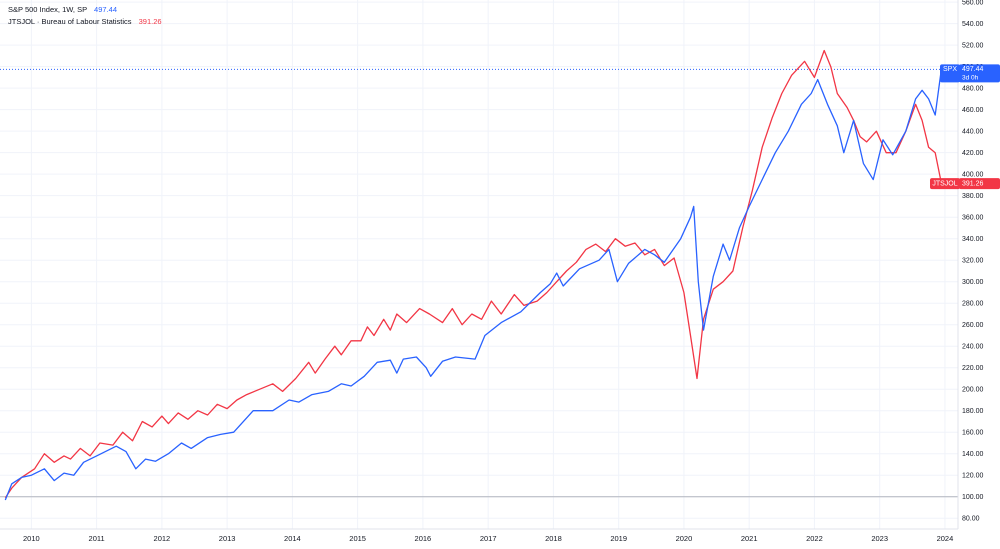 The image size is (1000, 549). I want to click on y-tick-label: 100.00, so click(973, 497).